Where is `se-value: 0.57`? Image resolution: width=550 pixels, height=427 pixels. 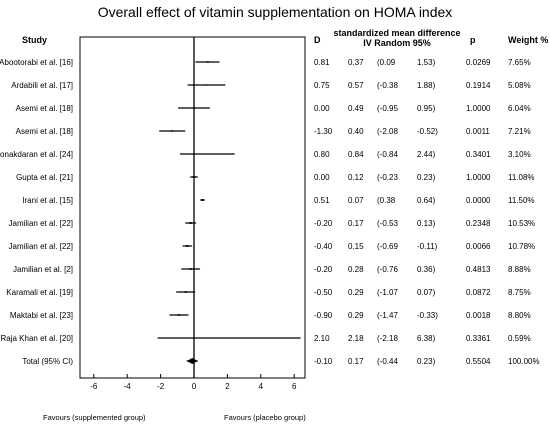
se-value: 0.57 is located at coordinates (356, 85).